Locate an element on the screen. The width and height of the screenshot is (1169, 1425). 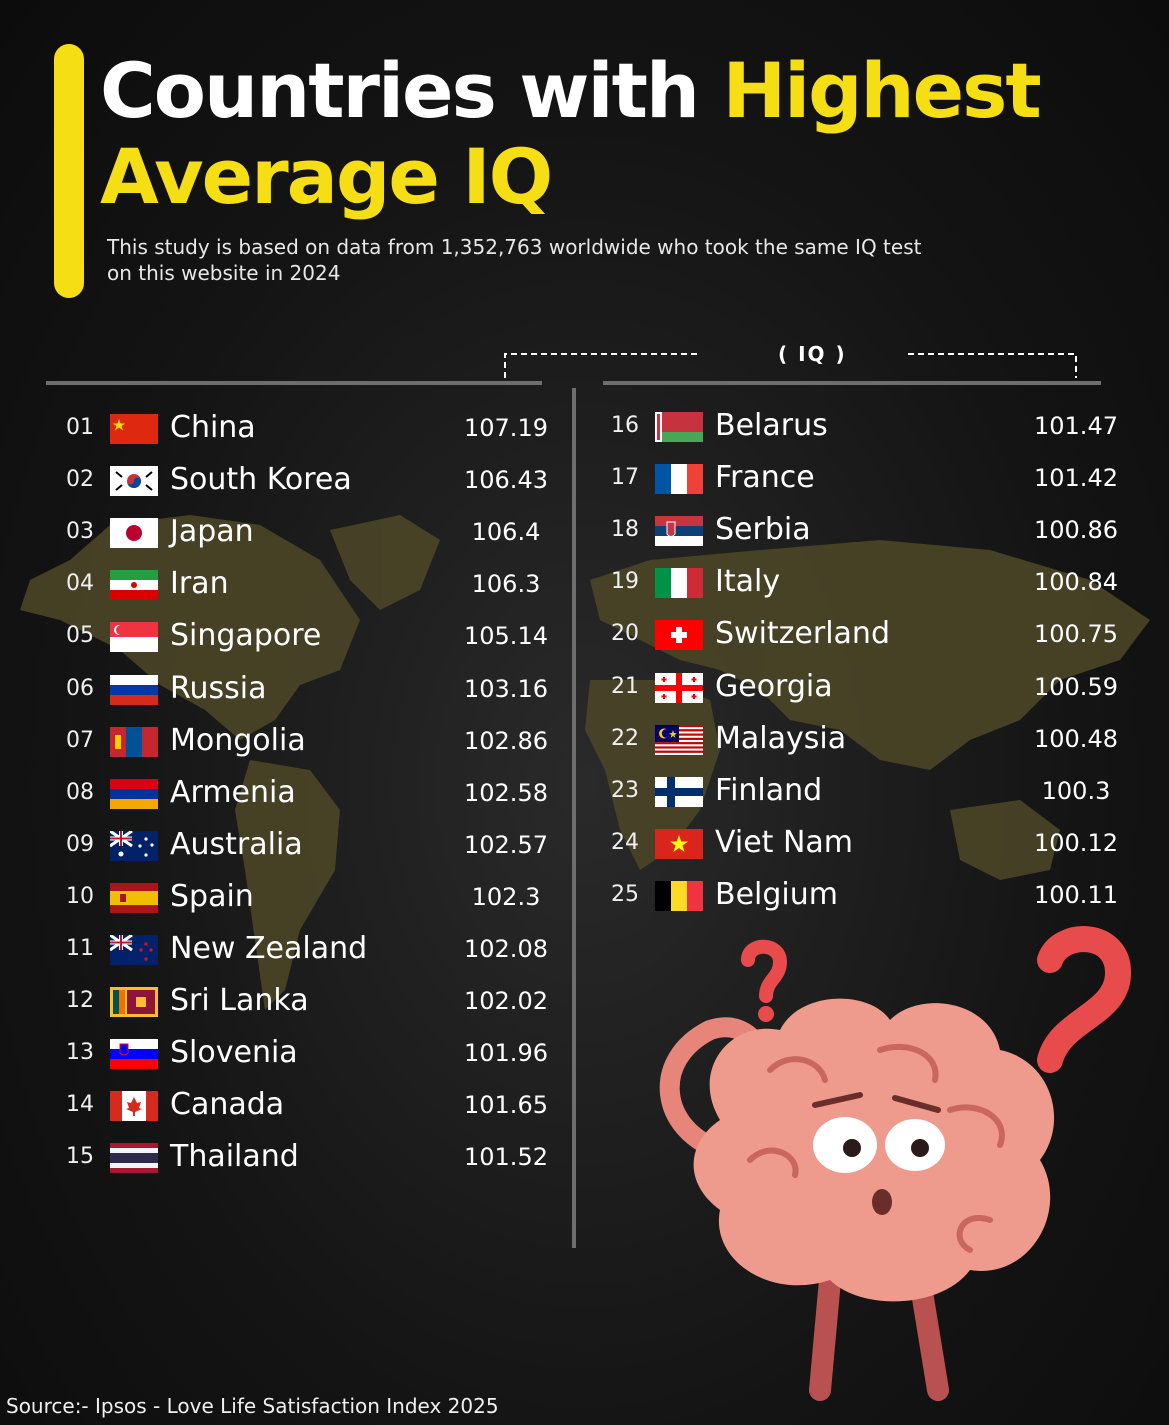
page-title: Countries with Highest Average IQ is located at coordinates (571, 133).